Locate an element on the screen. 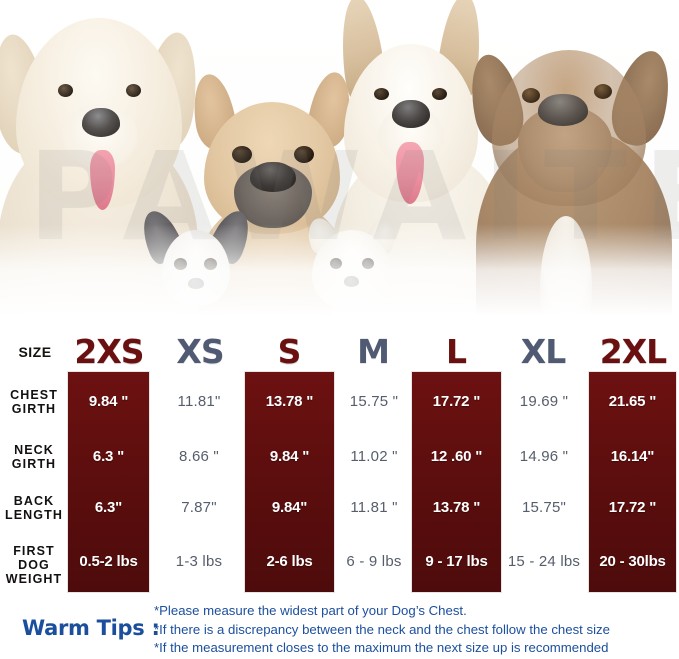 The height and width of the screenshot is (659, 679). cell-first-dog-weight-2xs: 0.5-2 lbs is located at coordinates (108, 561).